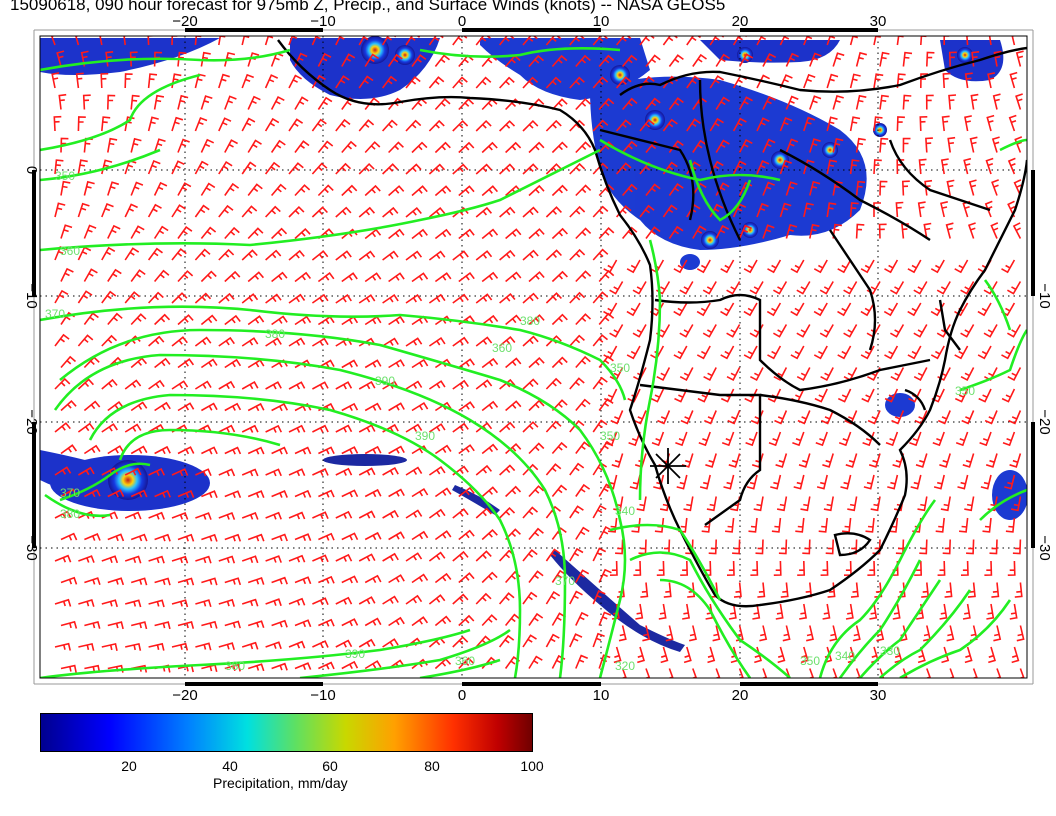 This screenshot has height=816, width=1056. What do you see at coordinates (740, 21) in the screenshot?
I see `svg-text: 20` at bounding box center [740, 21].